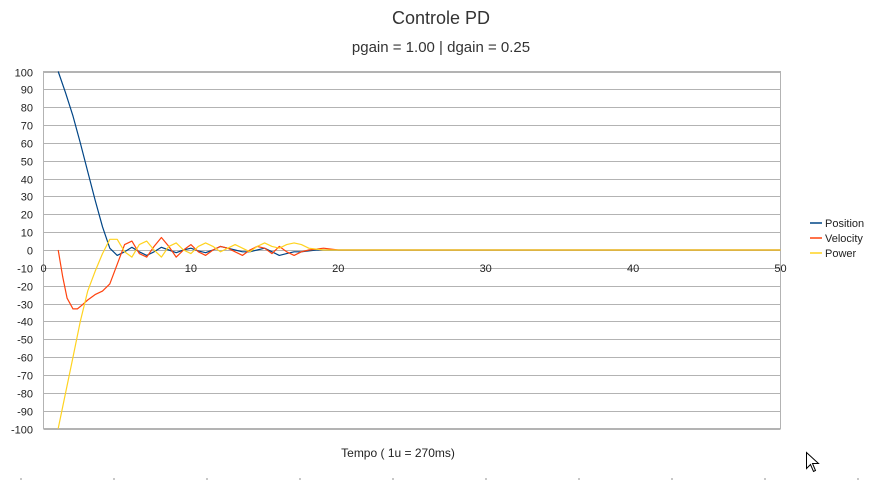 This screenshot has width=886, height=481. I want to click on y-tick-label: -60, so click(25, 359).